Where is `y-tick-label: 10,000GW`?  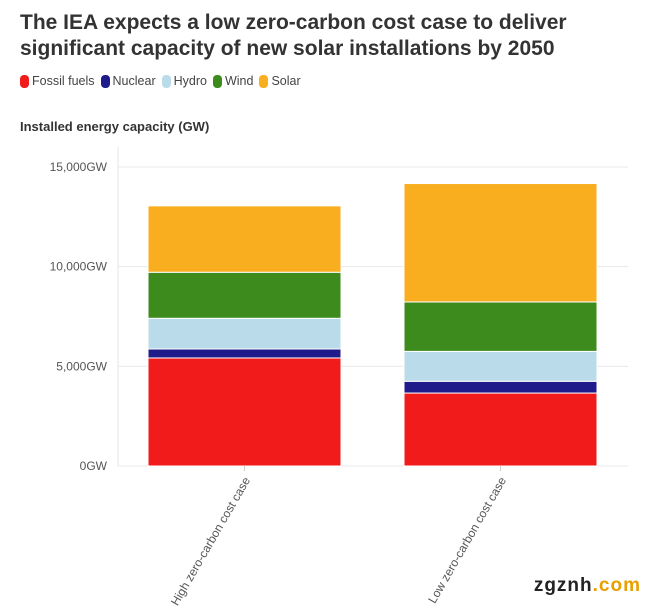 y-tick-label: 10,000GW is located at coordinates (79, 267).